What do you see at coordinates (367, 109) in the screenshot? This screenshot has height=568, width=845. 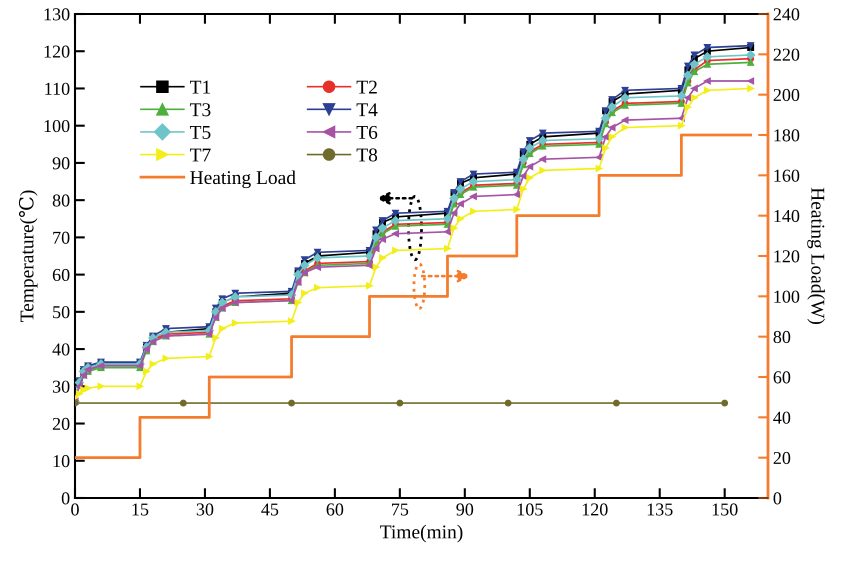 I see `legend-label: T4` at bounding box center [367, 109].